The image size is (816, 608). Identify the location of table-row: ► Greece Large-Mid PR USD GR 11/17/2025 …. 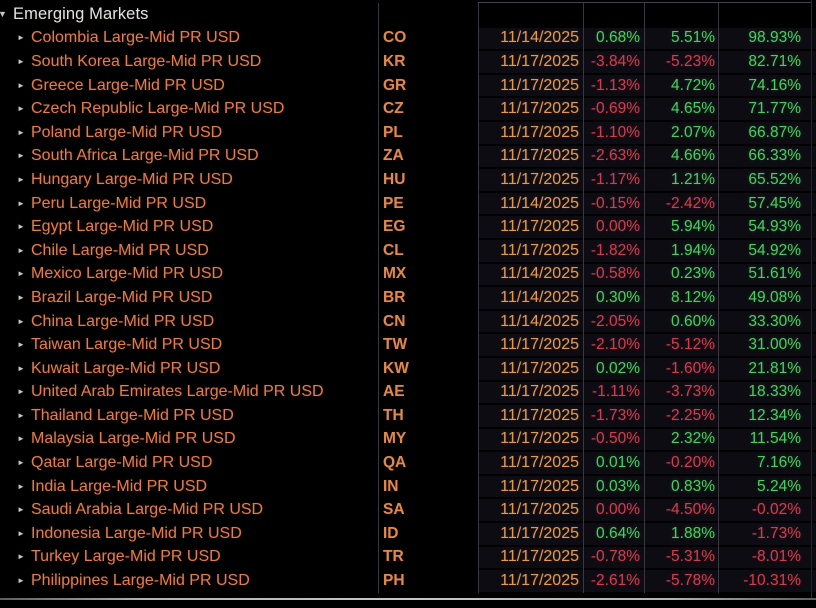
(408, 85).